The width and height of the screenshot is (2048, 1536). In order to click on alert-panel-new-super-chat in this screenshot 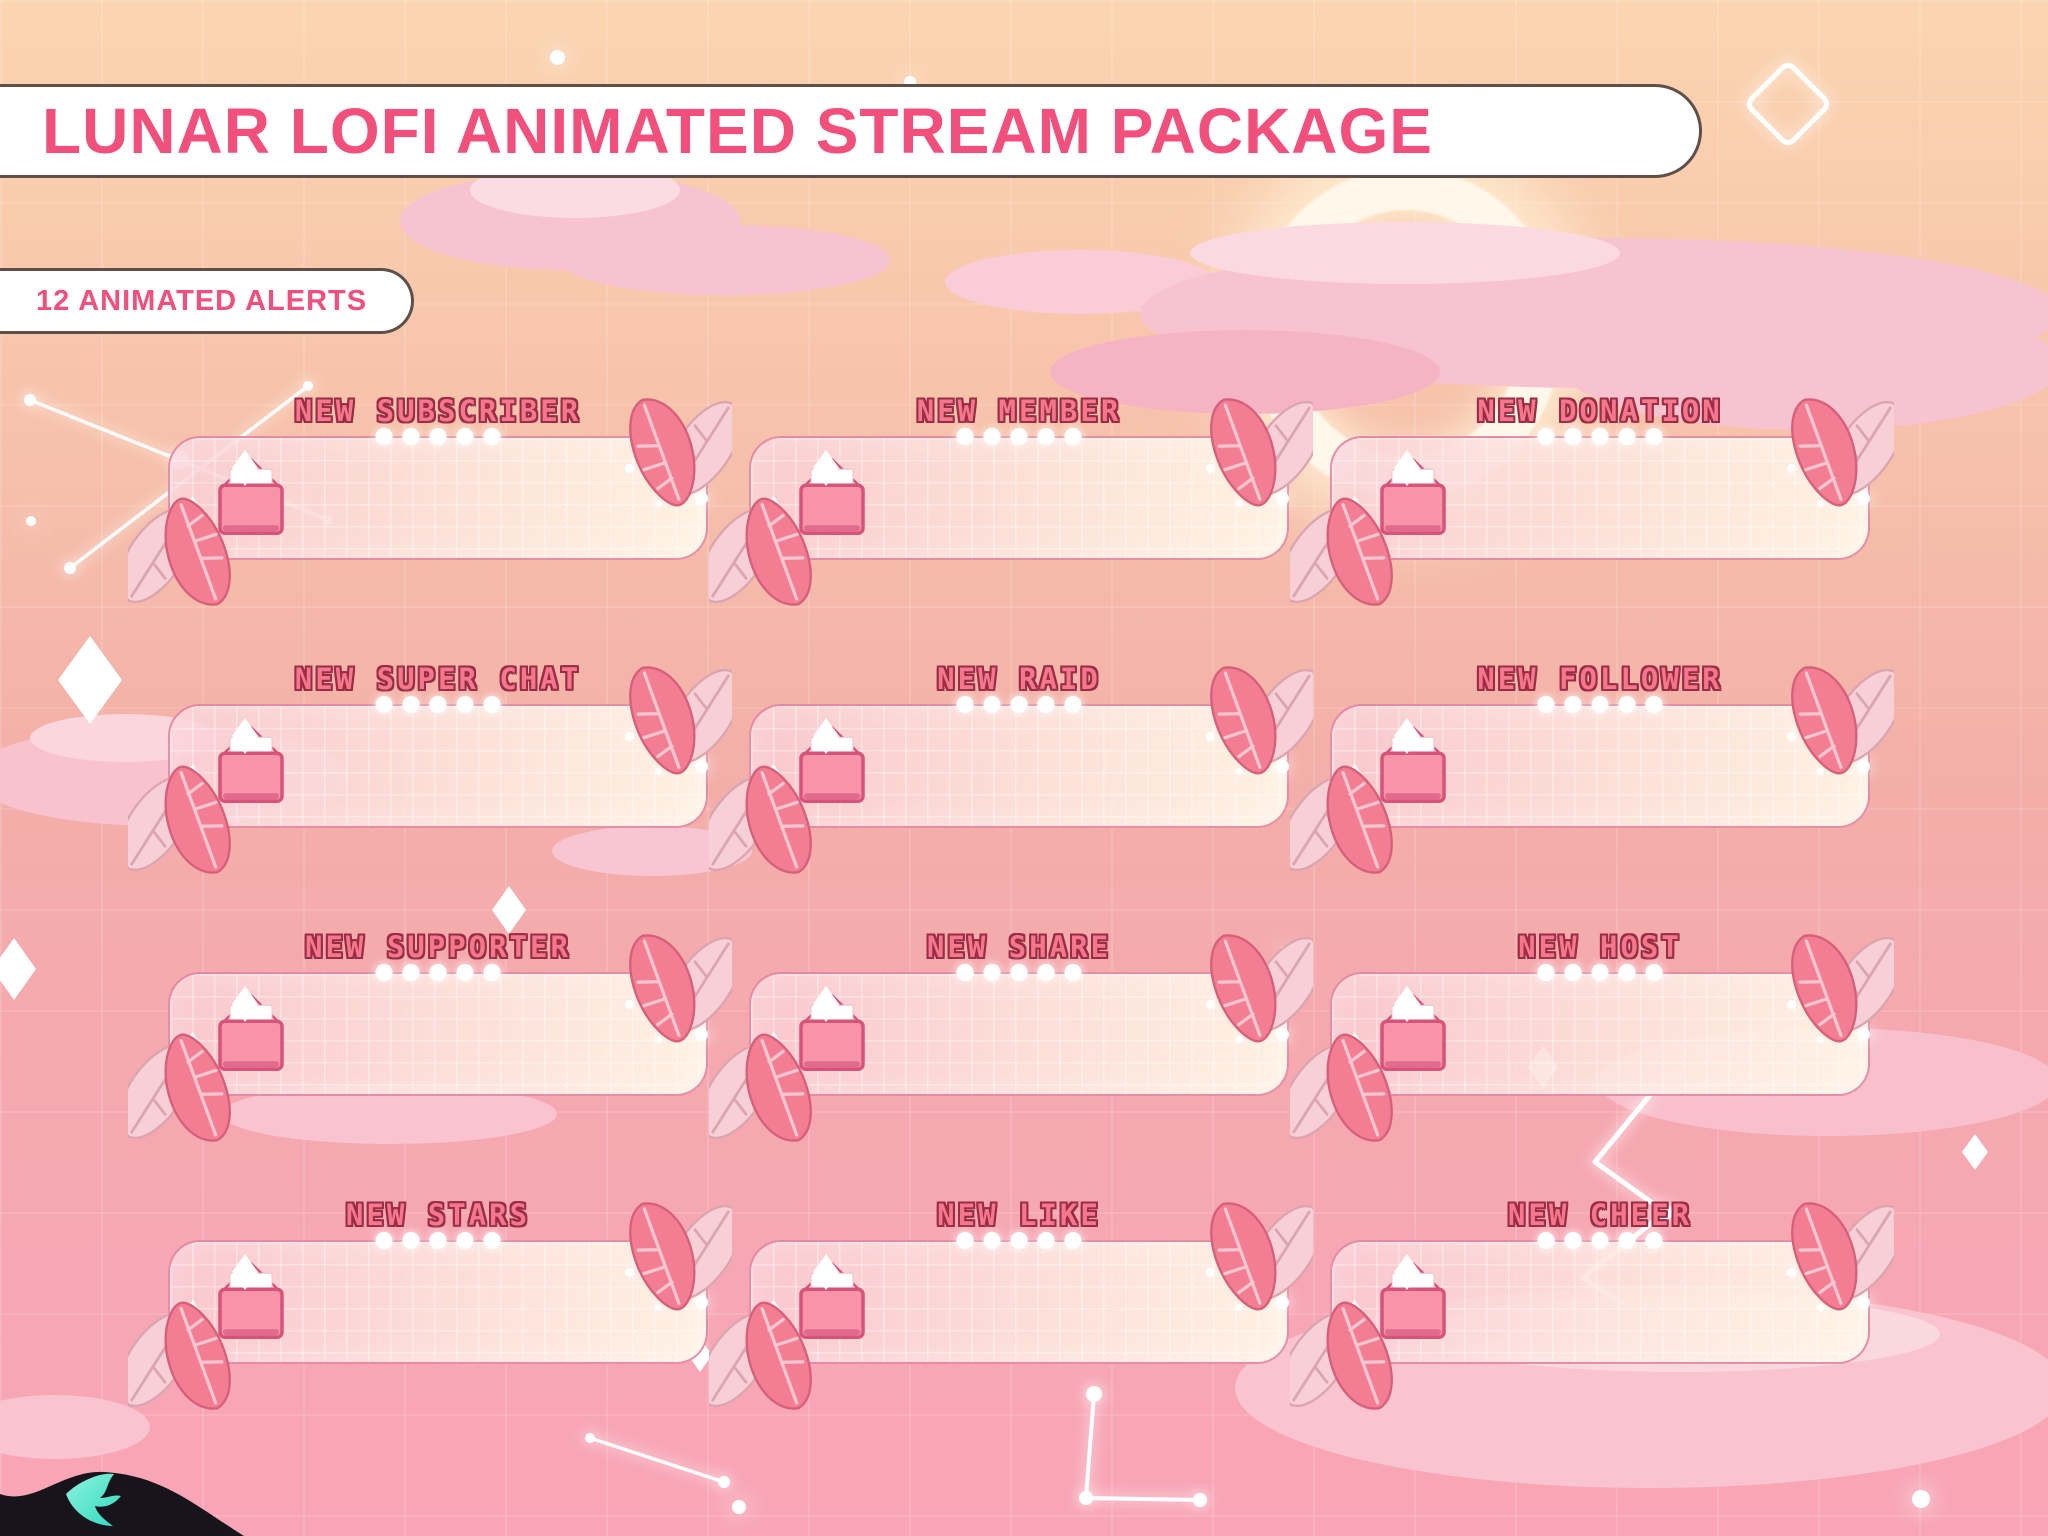, I will do `click(438, 766)`.